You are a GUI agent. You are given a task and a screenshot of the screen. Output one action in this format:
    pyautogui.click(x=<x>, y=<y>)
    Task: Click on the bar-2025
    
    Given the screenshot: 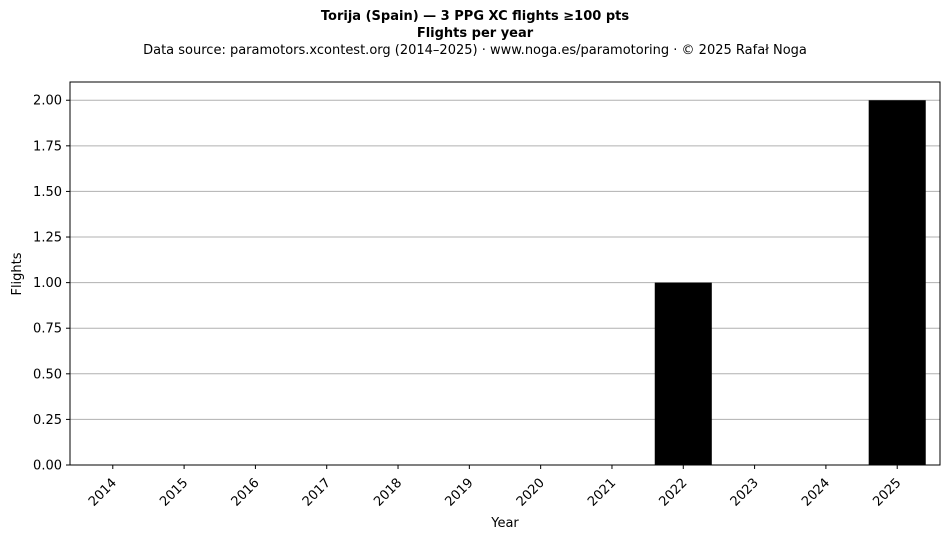 What is the action you would take?
    pyautogui.click(x=897, y=282)
    